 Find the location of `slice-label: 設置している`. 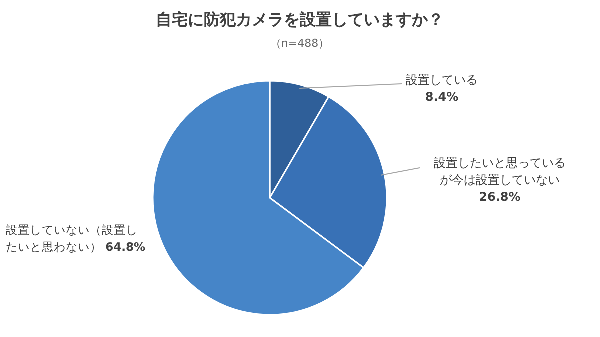

slice-label: 設置している is located at coordinates (442, 80).